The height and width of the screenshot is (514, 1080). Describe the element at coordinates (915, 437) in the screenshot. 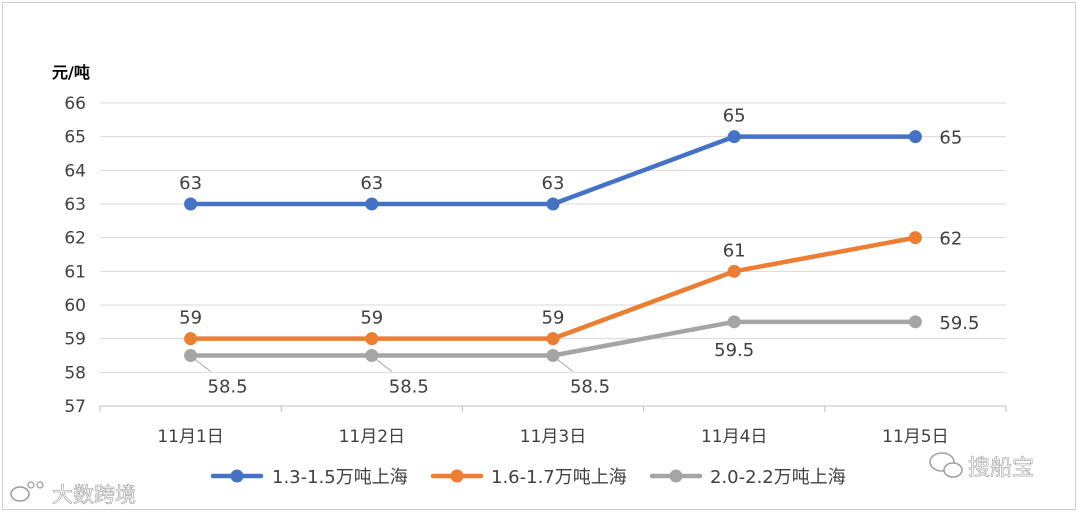

I see `x-tick-label: 11月5日` at that location.